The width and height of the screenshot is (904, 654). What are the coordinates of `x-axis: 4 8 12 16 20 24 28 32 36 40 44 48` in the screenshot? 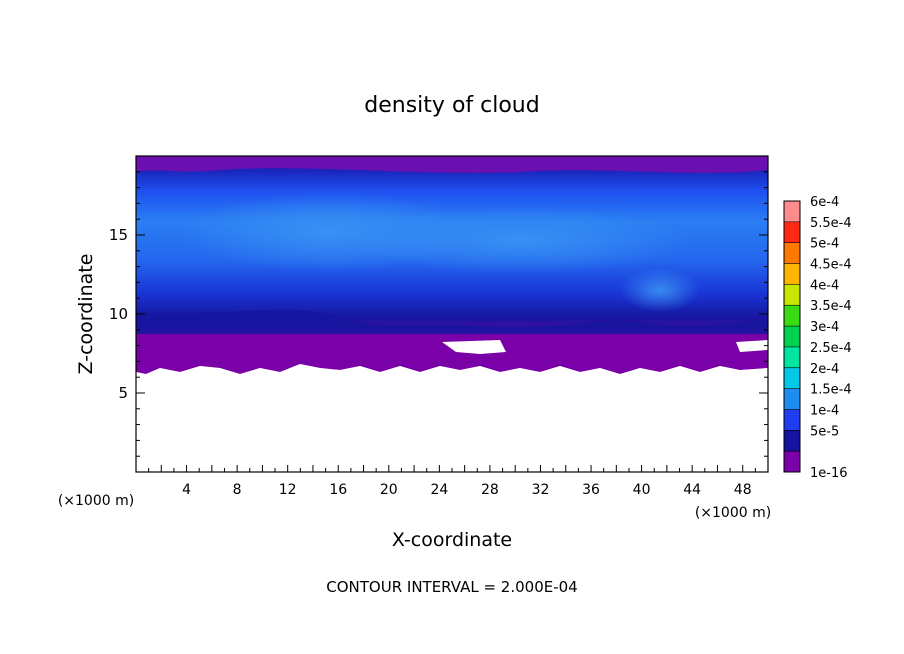 It's located at (452, 481).